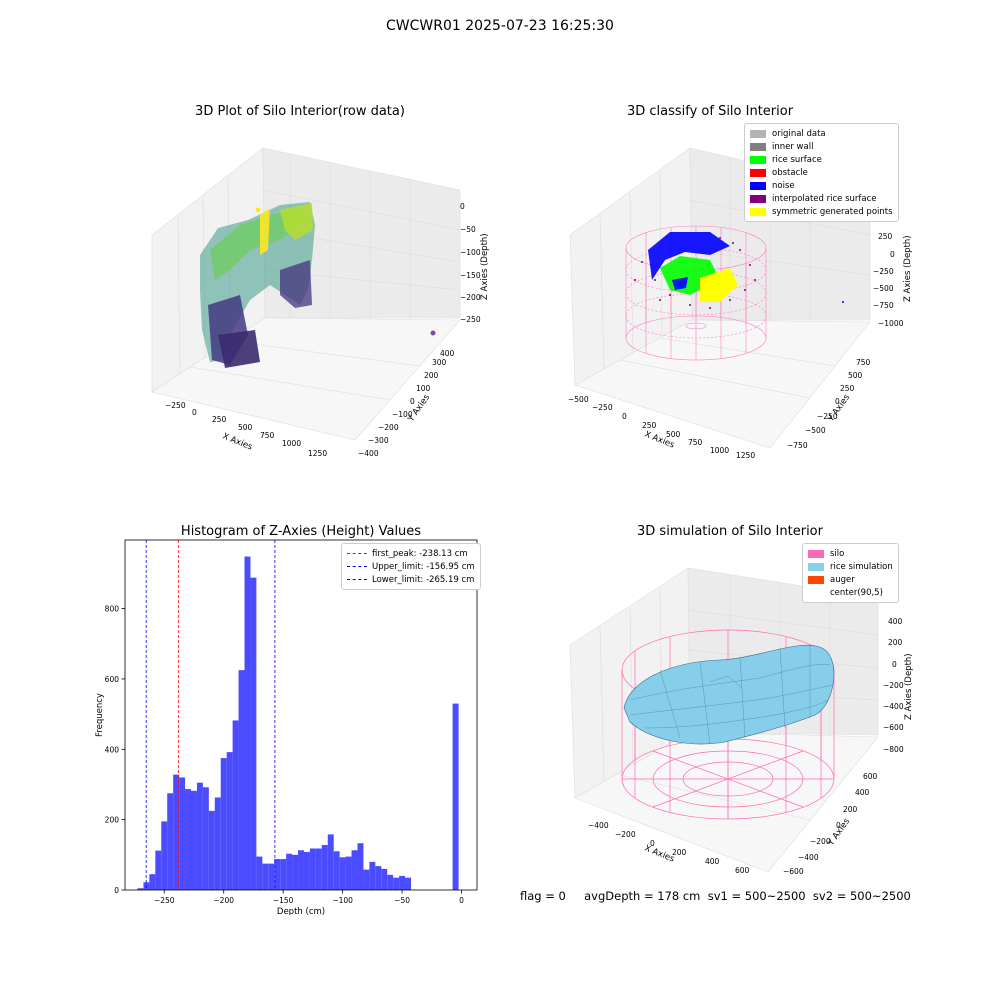 The height and width of the screenshot is (1000, 1000). I want to click on panel2-ztick-5: −750, so click(883, 305).